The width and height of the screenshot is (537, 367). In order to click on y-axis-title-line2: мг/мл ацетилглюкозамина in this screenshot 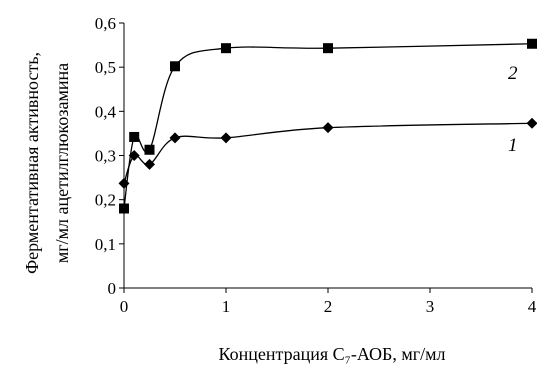, I will do `click(62, 163)`.